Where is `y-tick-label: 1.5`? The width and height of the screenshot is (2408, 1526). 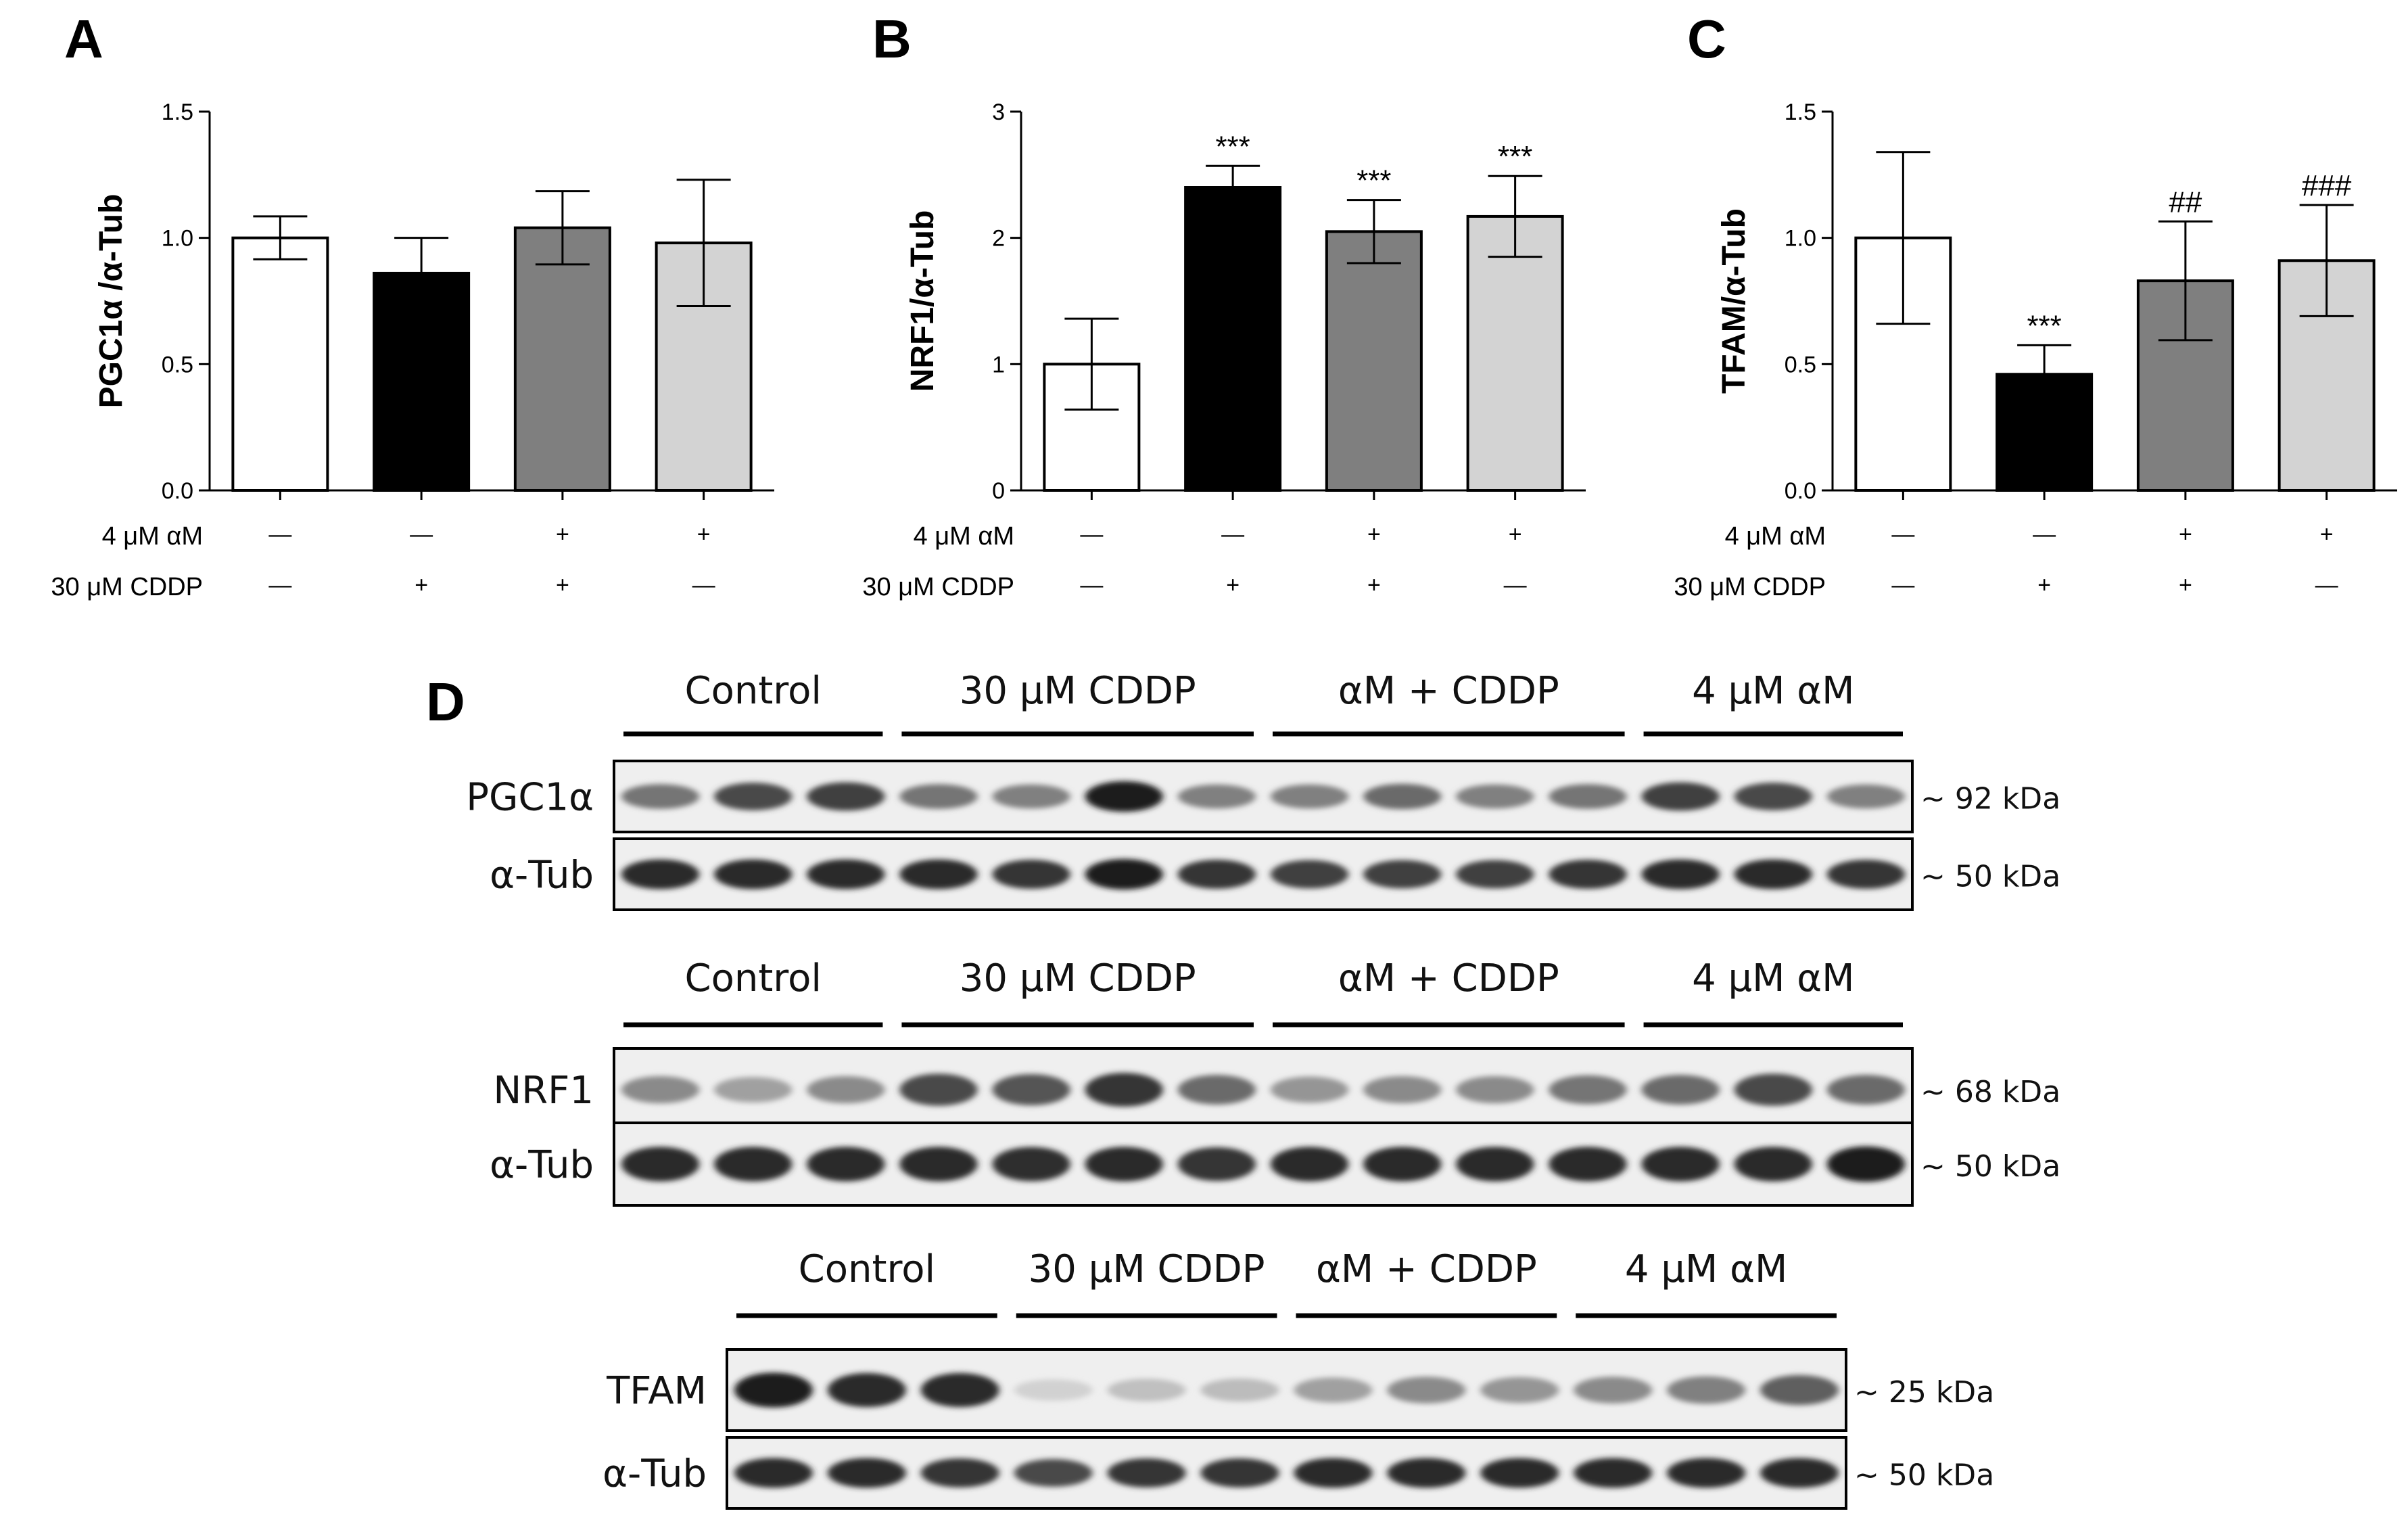 y-tick-label: 1.5 is located at coordinates (1800, 112).